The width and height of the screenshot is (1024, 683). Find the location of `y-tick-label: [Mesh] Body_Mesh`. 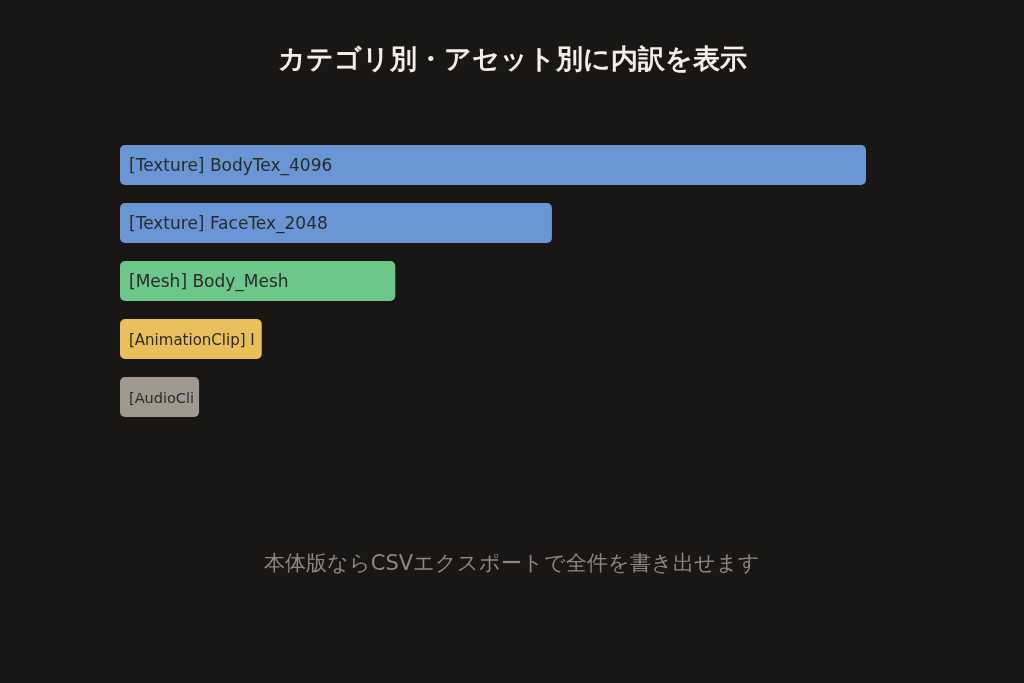

y-tick-label: [Mesh] Body_Mesh is located at coordinates (209, 281).